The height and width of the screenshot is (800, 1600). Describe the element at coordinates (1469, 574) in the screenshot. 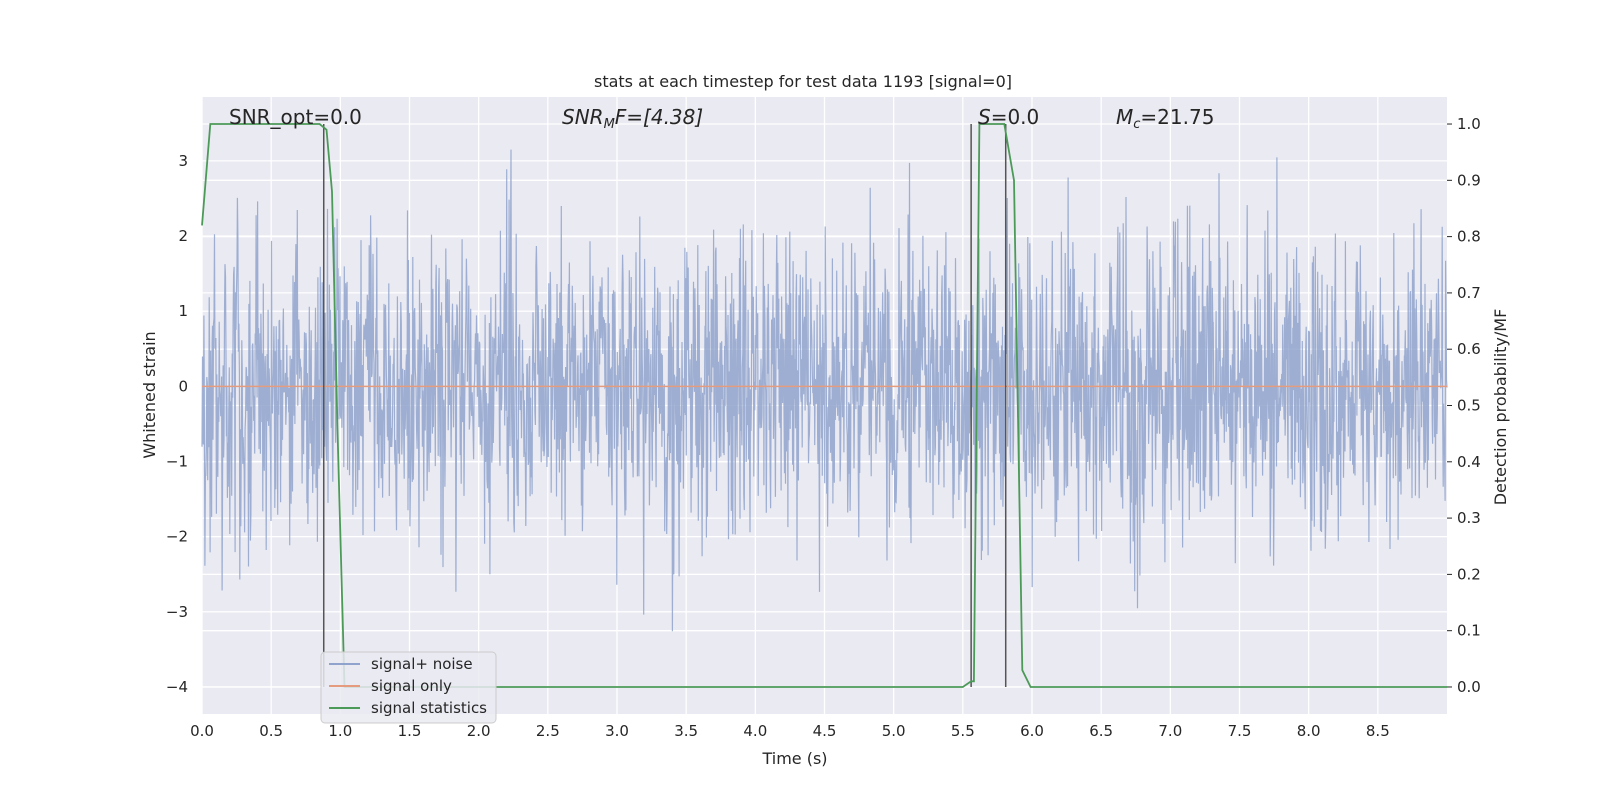

I see `y-right-tick-label: 0.2` at that location.